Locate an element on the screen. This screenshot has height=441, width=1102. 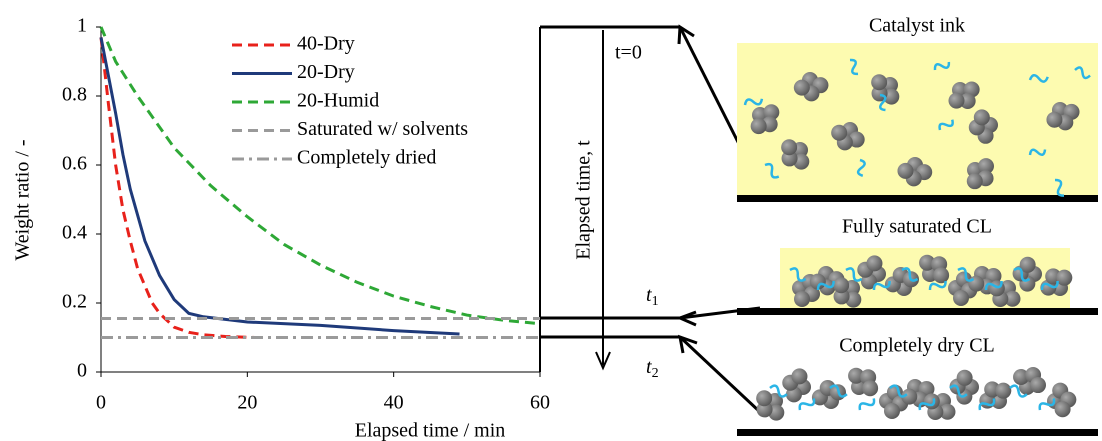
t2-sub: 2 is located at coordinates (655, 373).